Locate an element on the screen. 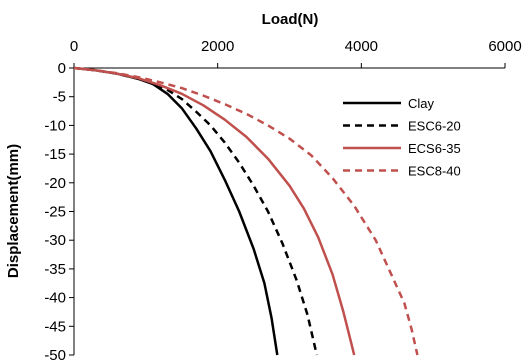  legend-label-clay: Clay is located at coordinates (421, 103).